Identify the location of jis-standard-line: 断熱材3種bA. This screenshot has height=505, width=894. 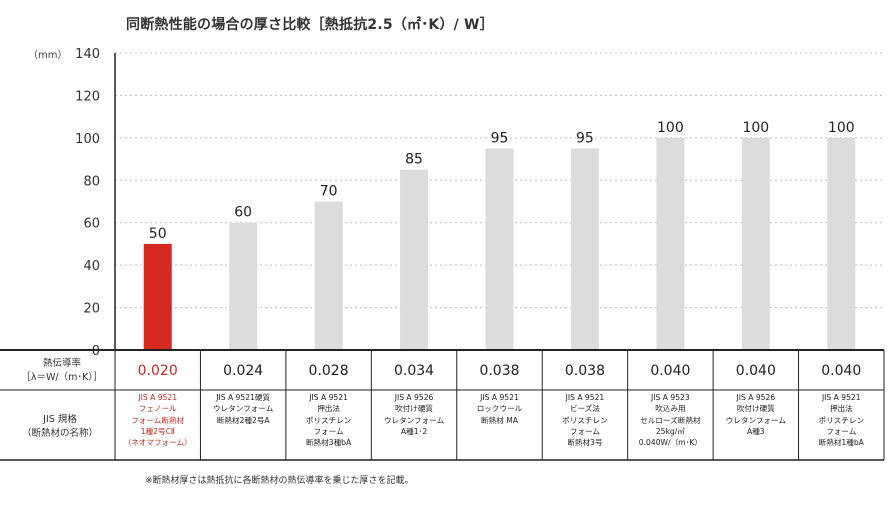
(328, 443).